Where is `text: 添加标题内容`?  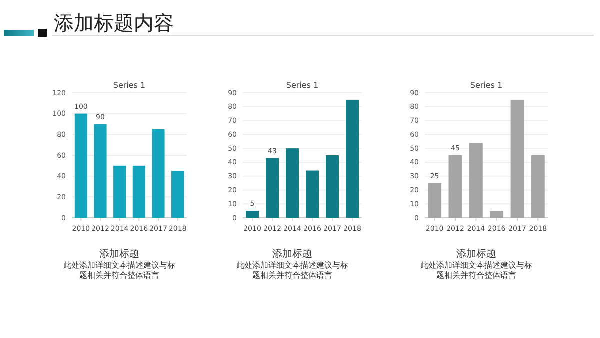 text: 添加标题内容 is located at coordinates (114, 23).